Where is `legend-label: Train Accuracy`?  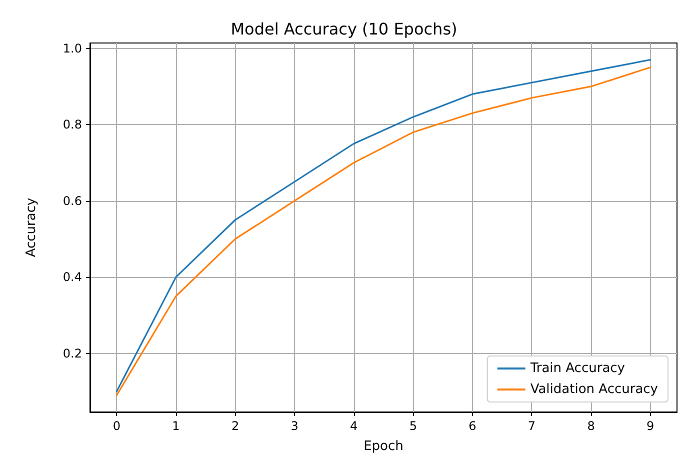 legend-label: Train Accuracy is located at coordinates (577, 368).